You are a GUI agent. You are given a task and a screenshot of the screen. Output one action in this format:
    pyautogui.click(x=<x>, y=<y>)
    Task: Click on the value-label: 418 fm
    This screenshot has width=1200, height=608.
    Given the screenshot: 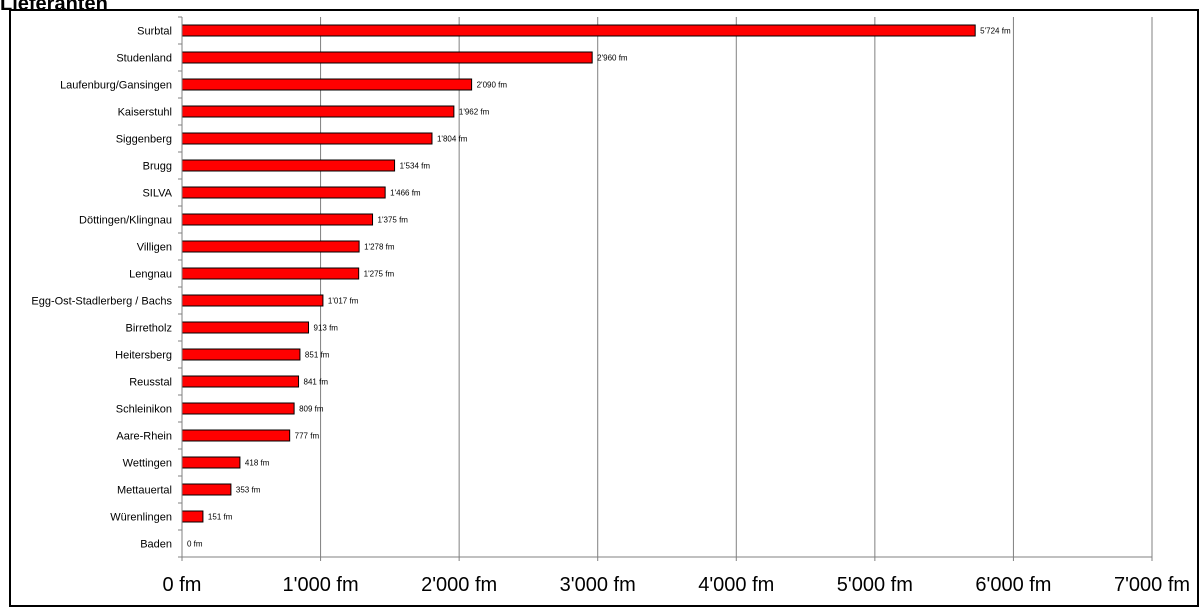 What is the action you would take?
    pyautogui.click(x=257, y=463)
    